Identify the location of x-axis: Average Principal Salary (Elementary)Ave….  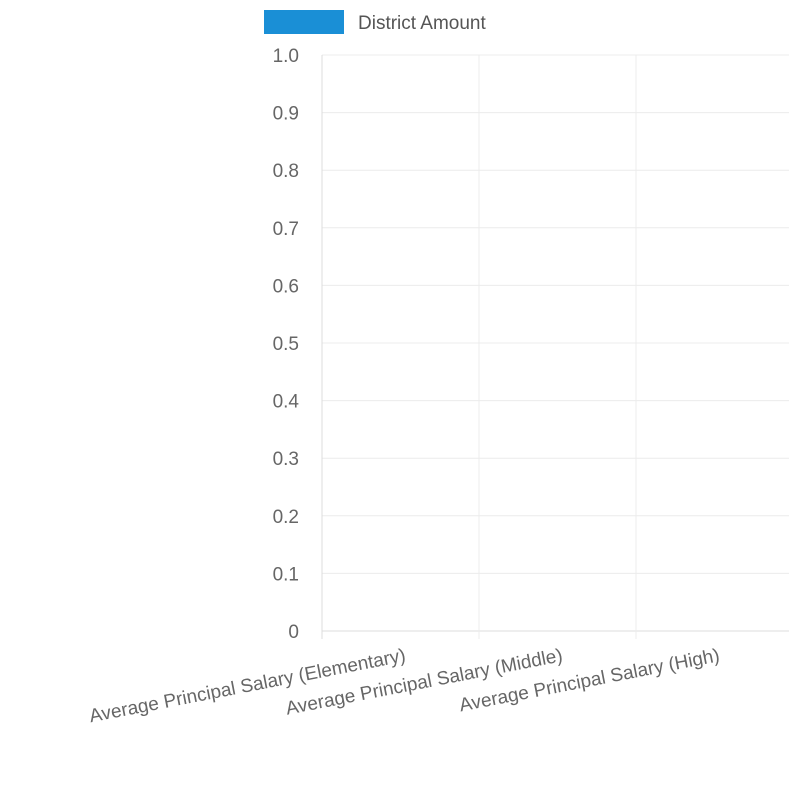
(405, 686).